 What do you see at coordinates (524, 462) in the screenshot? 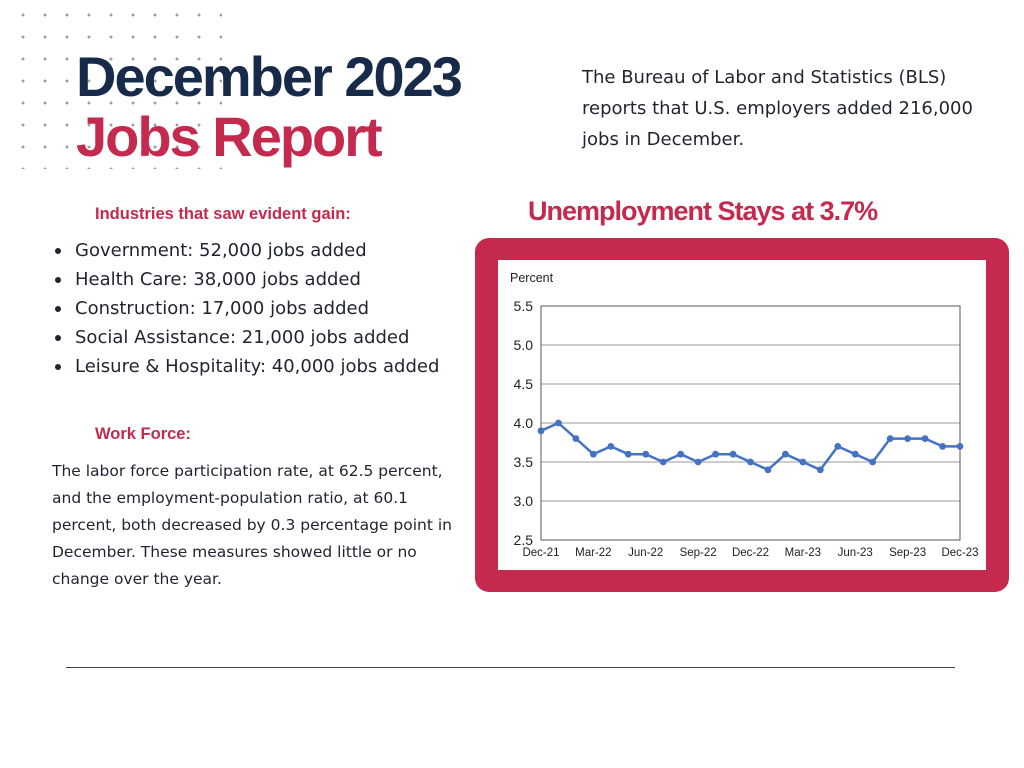
I see `y-tick-label: 3.5` at bounding box center [524, 462].